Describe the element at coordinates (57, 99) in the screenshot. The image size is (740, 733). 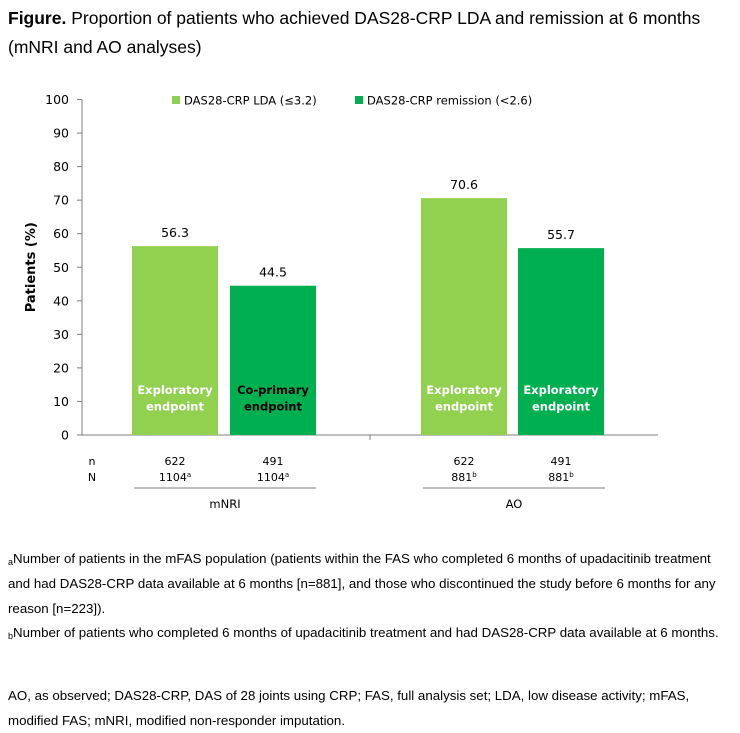
I see `y-tick-label: 100` at that location.